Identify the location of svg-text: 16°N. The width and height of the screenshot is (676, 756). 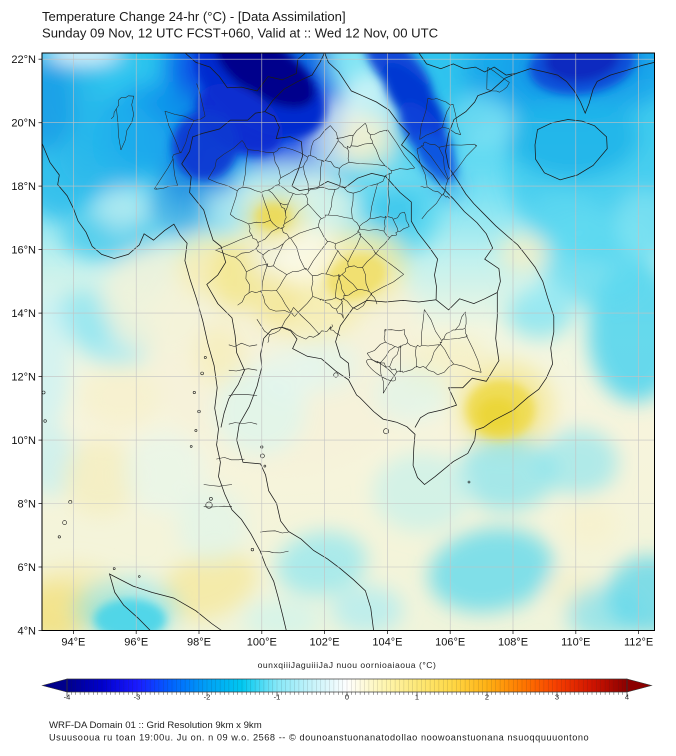
(23, 250).